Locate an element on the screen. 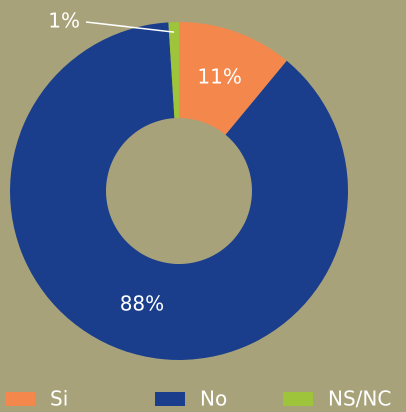 The height and width of the screenshot is (412, 406). value-label: 88% is located at coordinates (142, 304).